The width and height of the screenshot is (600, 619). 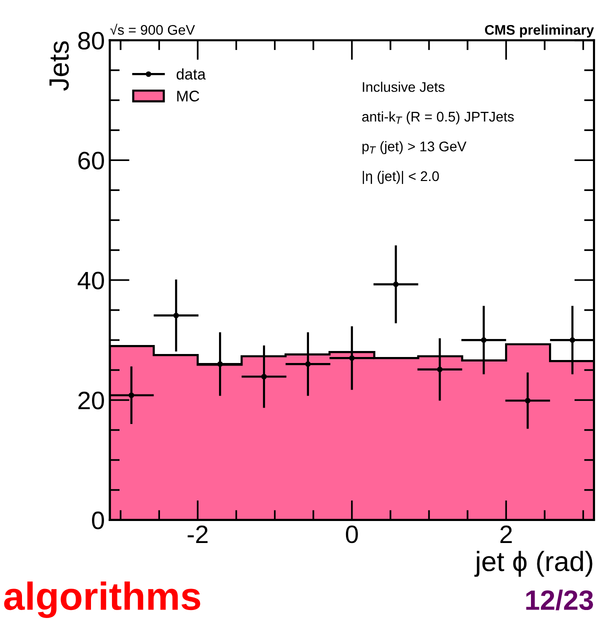 I want to click on x-axis-title: jet ϕ (rad), so click(x=533, y=563).